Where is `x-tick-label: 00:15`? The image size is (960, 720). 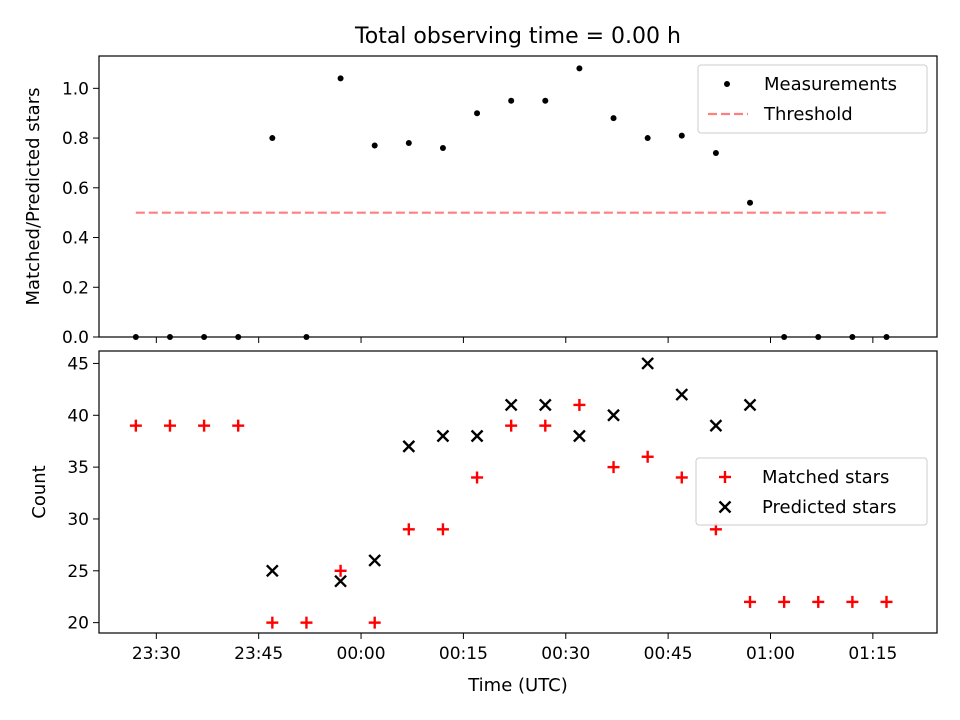 x-tick-label: 00:15 is located at coordinates (463, 654).